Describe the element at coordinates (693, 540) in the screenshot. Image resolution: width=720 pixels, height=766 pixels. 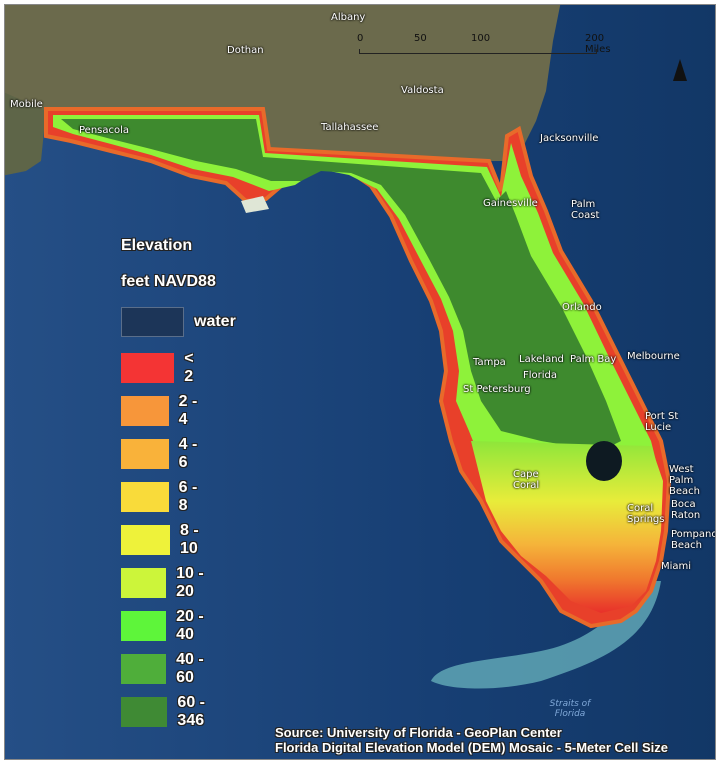
I see `city-label: Pompano Beach` at that location.